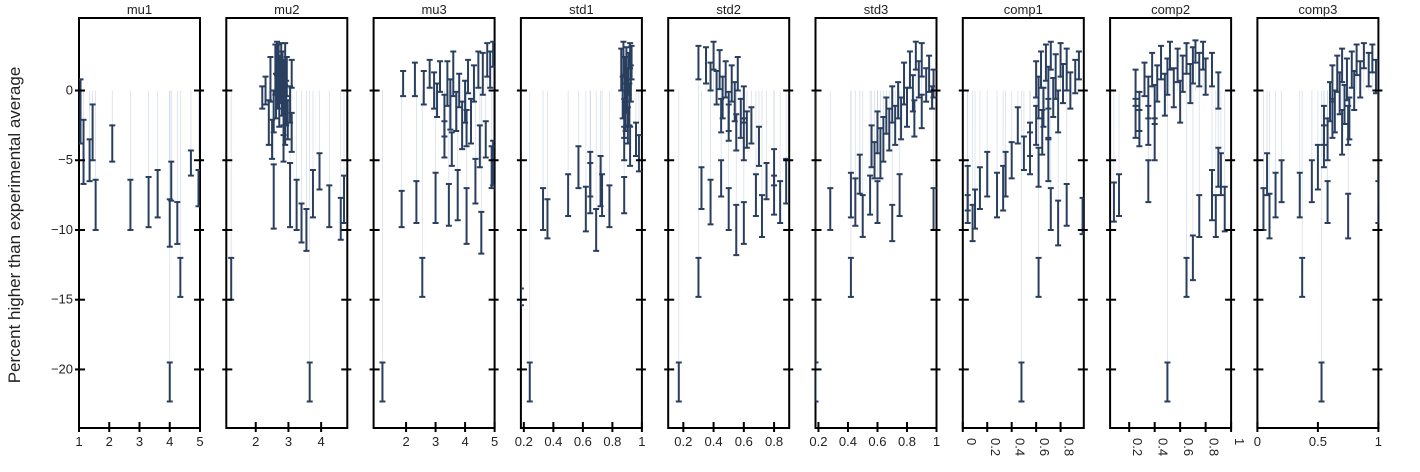 This screenshot has width=1420, height=472. I want to click on subplot-title: comp2, so click(1170, 9).